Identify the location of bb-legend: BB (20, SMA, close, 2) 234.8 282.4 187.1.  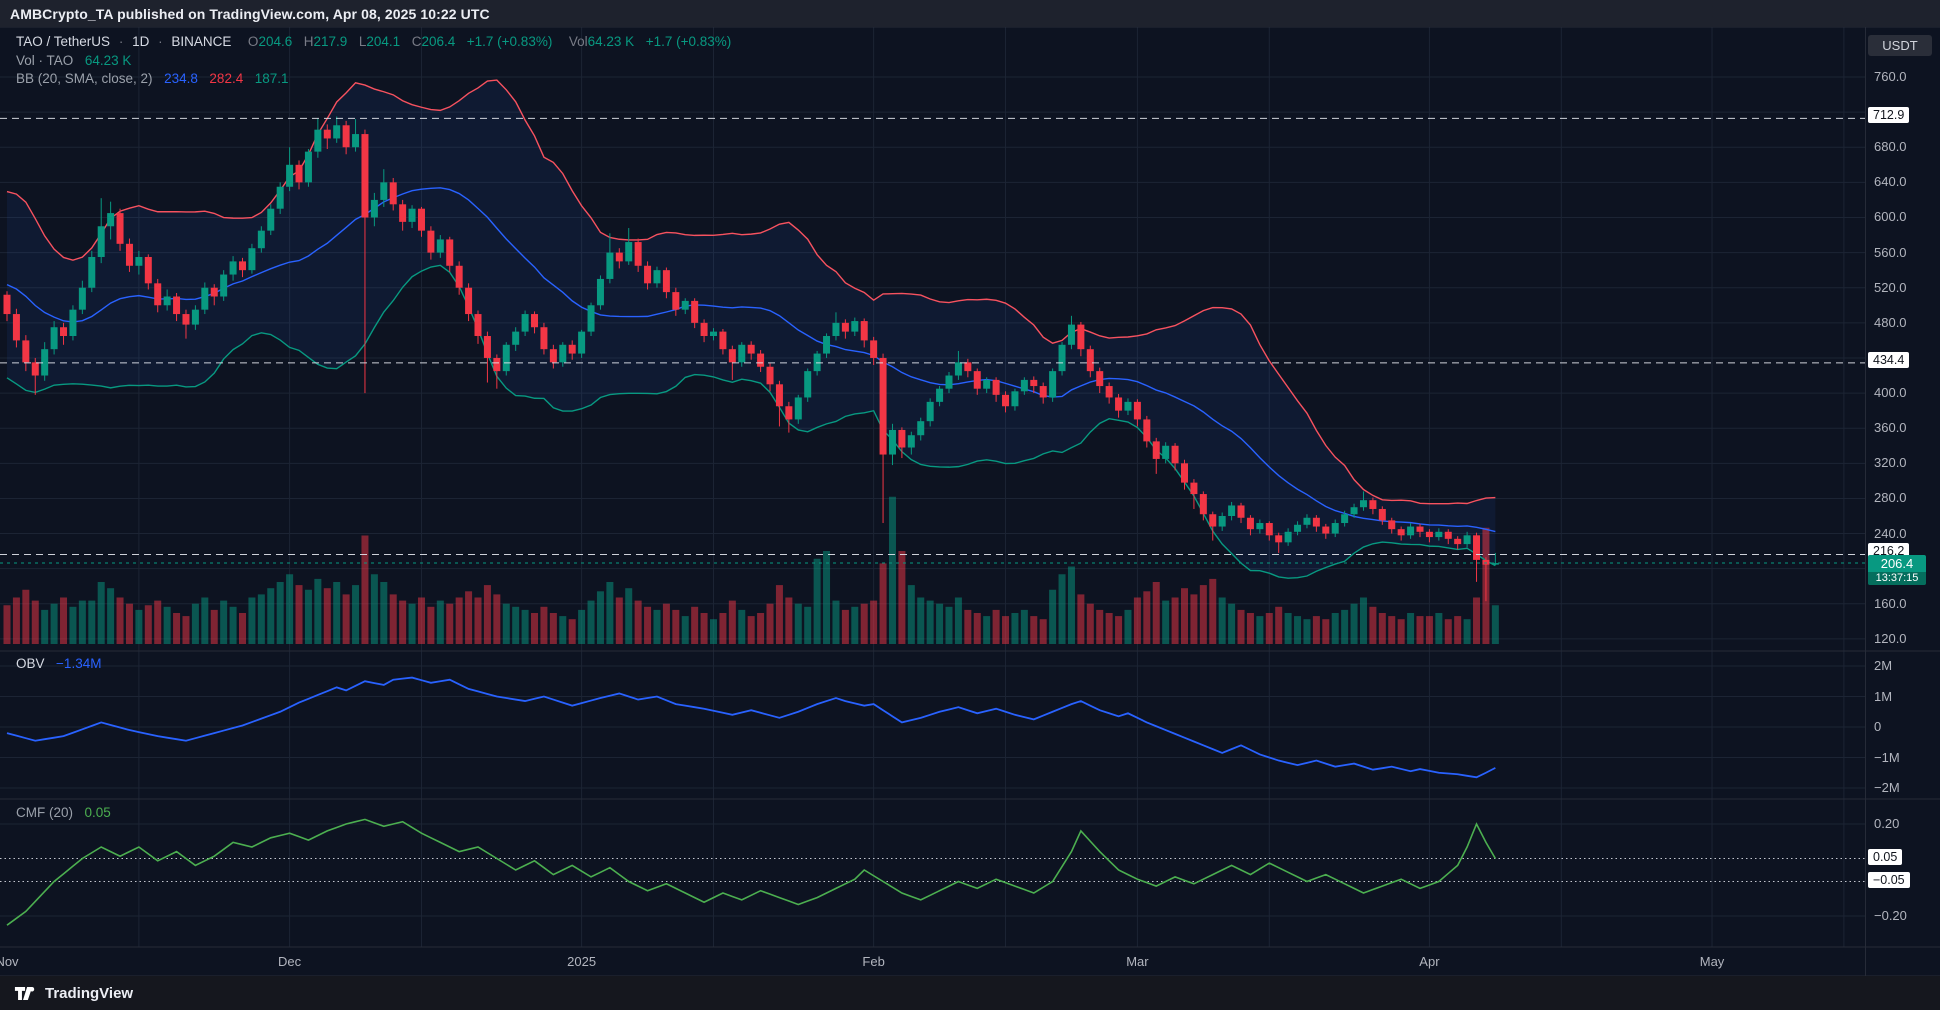
(152, 78).